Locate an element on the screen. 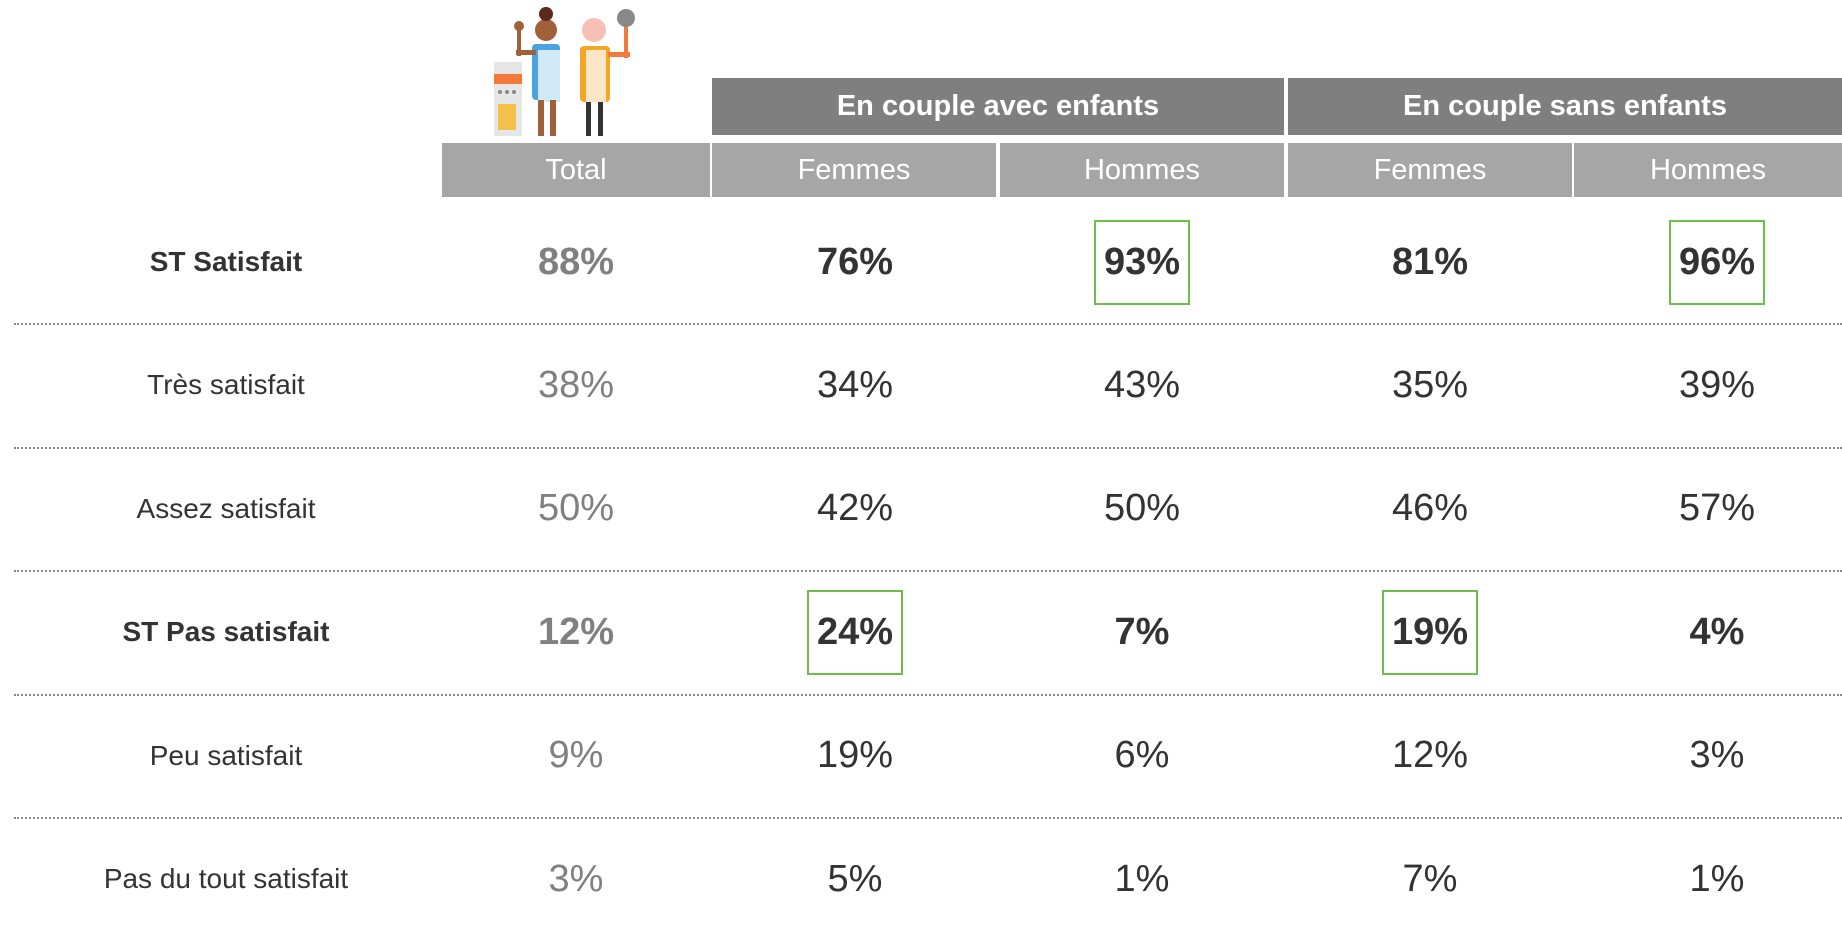  column-header: Total is located at coordinates (576, 170).